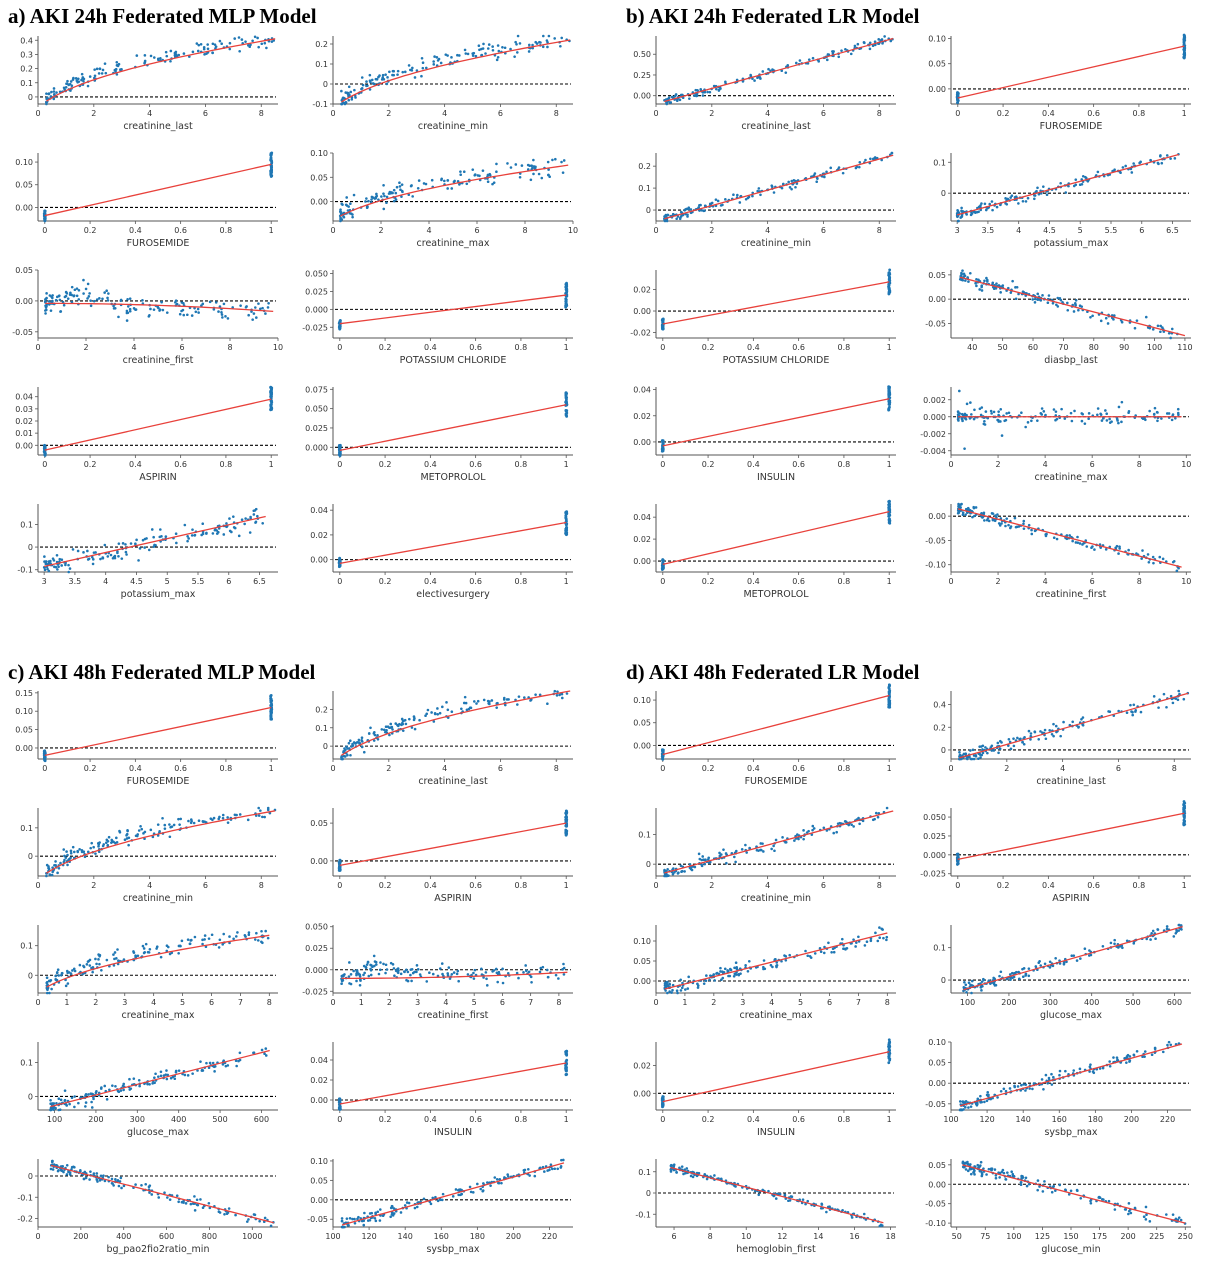 The image size is (1217, 1280). What do you see at coordinates (474, 1002) in the screenshot?
I see `x-tick-label: 5` at bounding box center [474, 1002].